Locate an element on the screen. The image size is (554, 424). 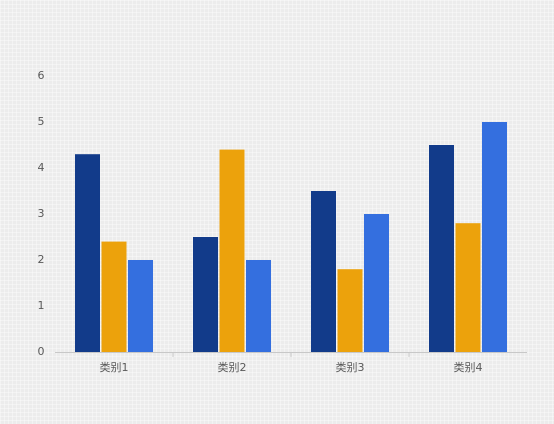
y-tick-label: 5 is located at coordinates (41, 121).